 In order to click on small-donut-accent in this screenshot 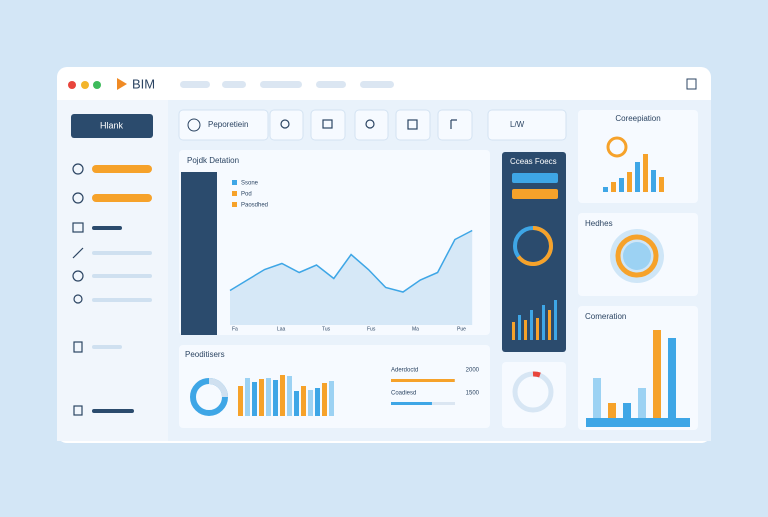, I will do `click(536, 374)`.